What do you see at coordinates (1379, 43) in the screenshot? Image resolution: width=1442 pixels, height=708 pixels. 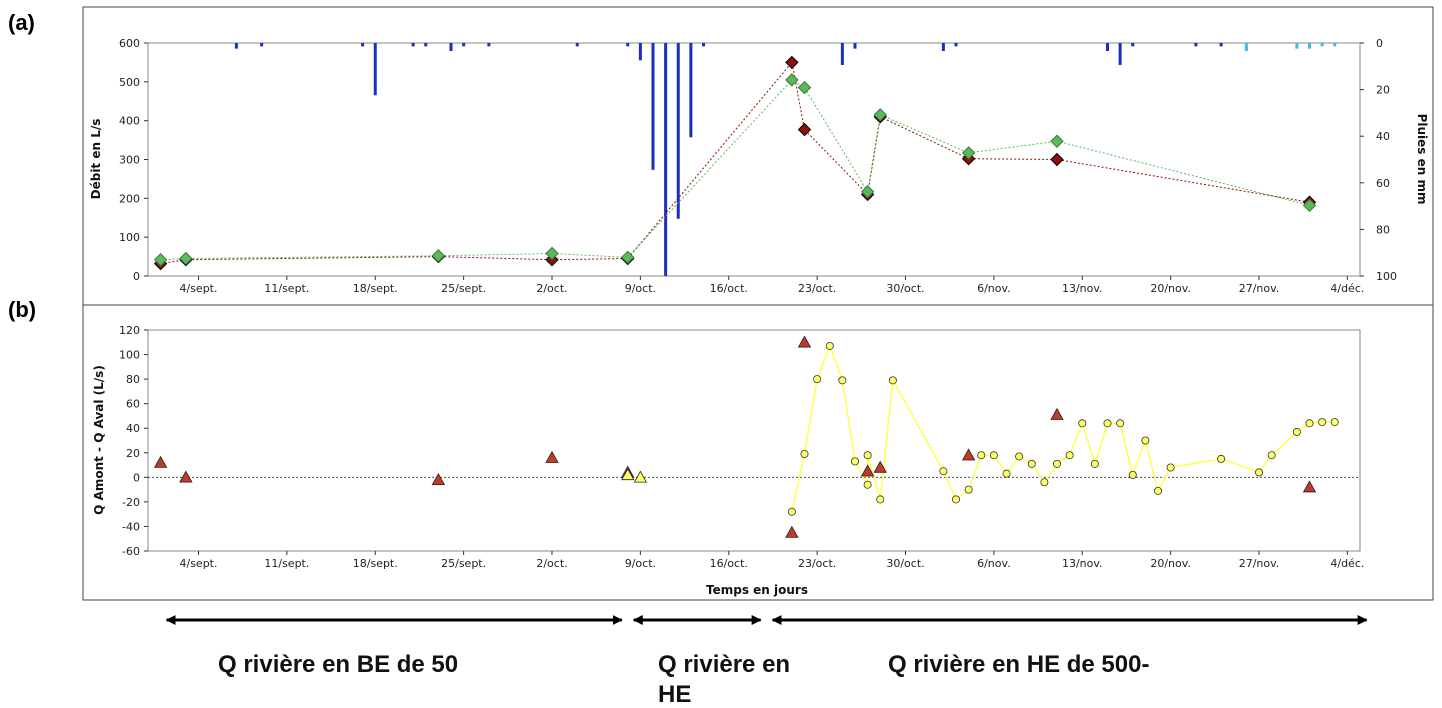 I see `y2-tick-label: 0` at bounding box center [1379, 43].